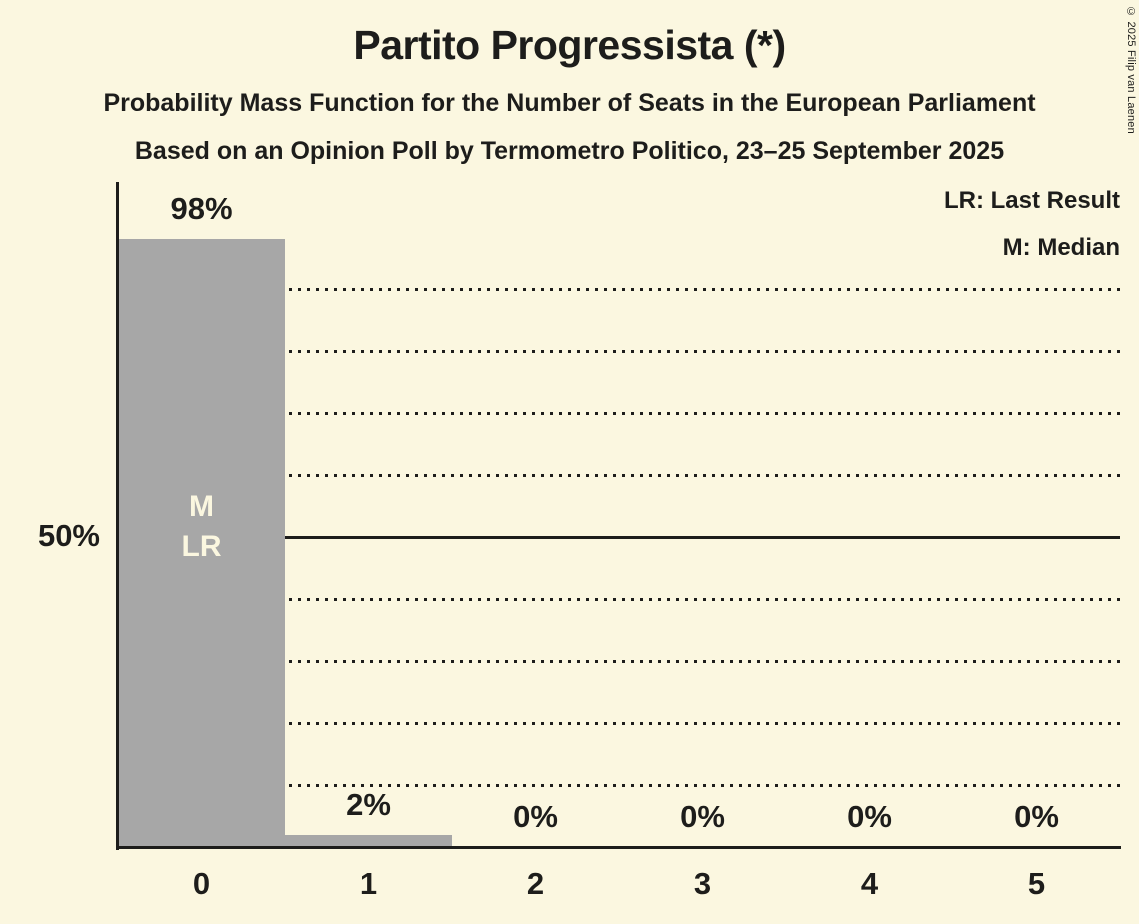 This screenshot has width=1139, height=924. I want to click on gridline-dotted-60pct, so click(619, 475).